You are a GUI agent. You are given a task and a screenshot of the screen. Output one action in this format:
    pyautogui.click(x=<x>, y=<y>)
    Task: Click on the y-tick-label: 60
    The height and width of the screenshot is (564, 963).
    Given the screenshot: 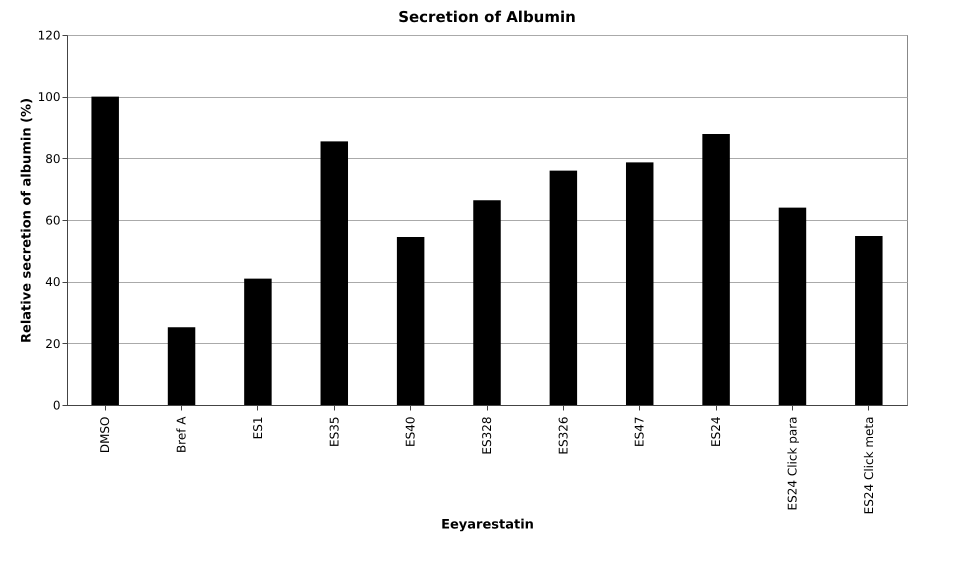 What is the action you would take?
    pyautogui.click(x=52, y=221)
    